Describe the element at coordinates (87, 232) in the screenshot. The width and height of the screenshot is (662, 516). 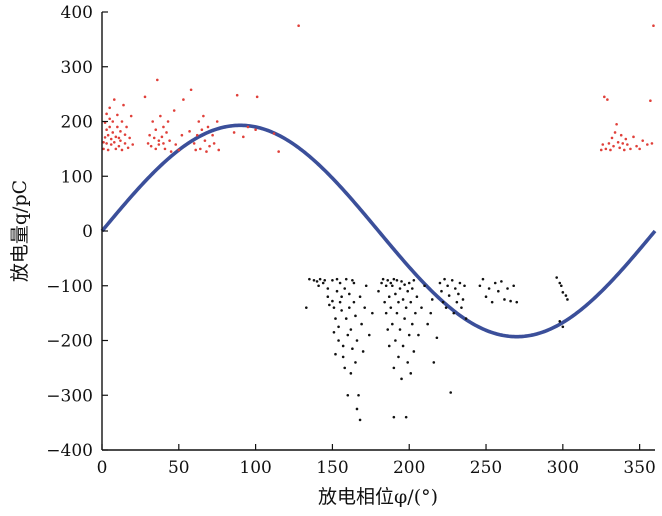
I see `y-tick-label: 0` at that location.